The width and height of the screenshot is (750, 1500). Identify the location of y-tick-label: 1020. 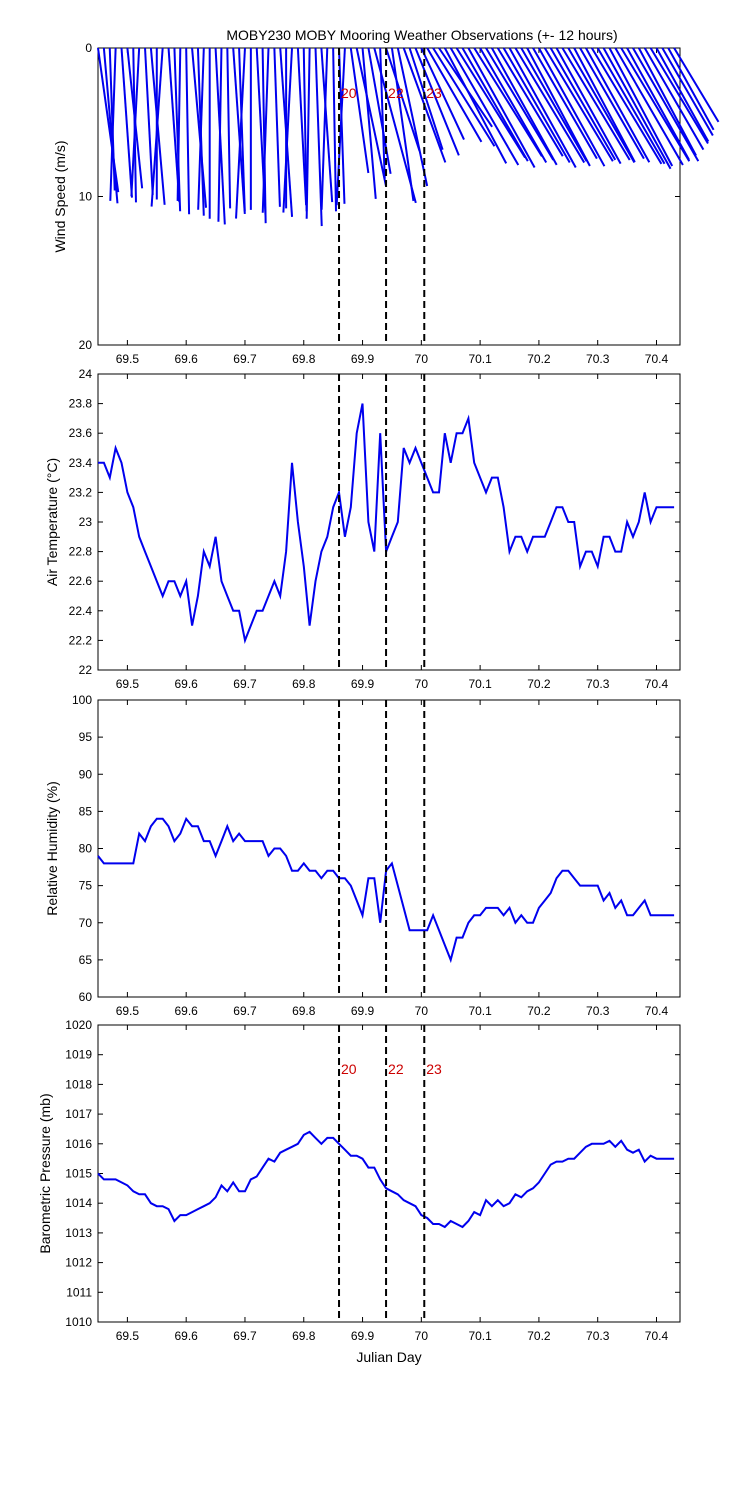
(78, 1025).